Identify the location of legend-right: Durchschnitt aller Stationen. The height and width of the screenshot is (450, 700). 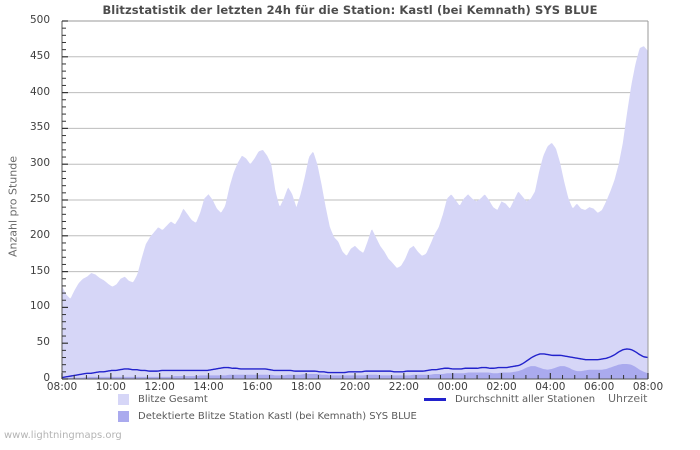
(509, 400).